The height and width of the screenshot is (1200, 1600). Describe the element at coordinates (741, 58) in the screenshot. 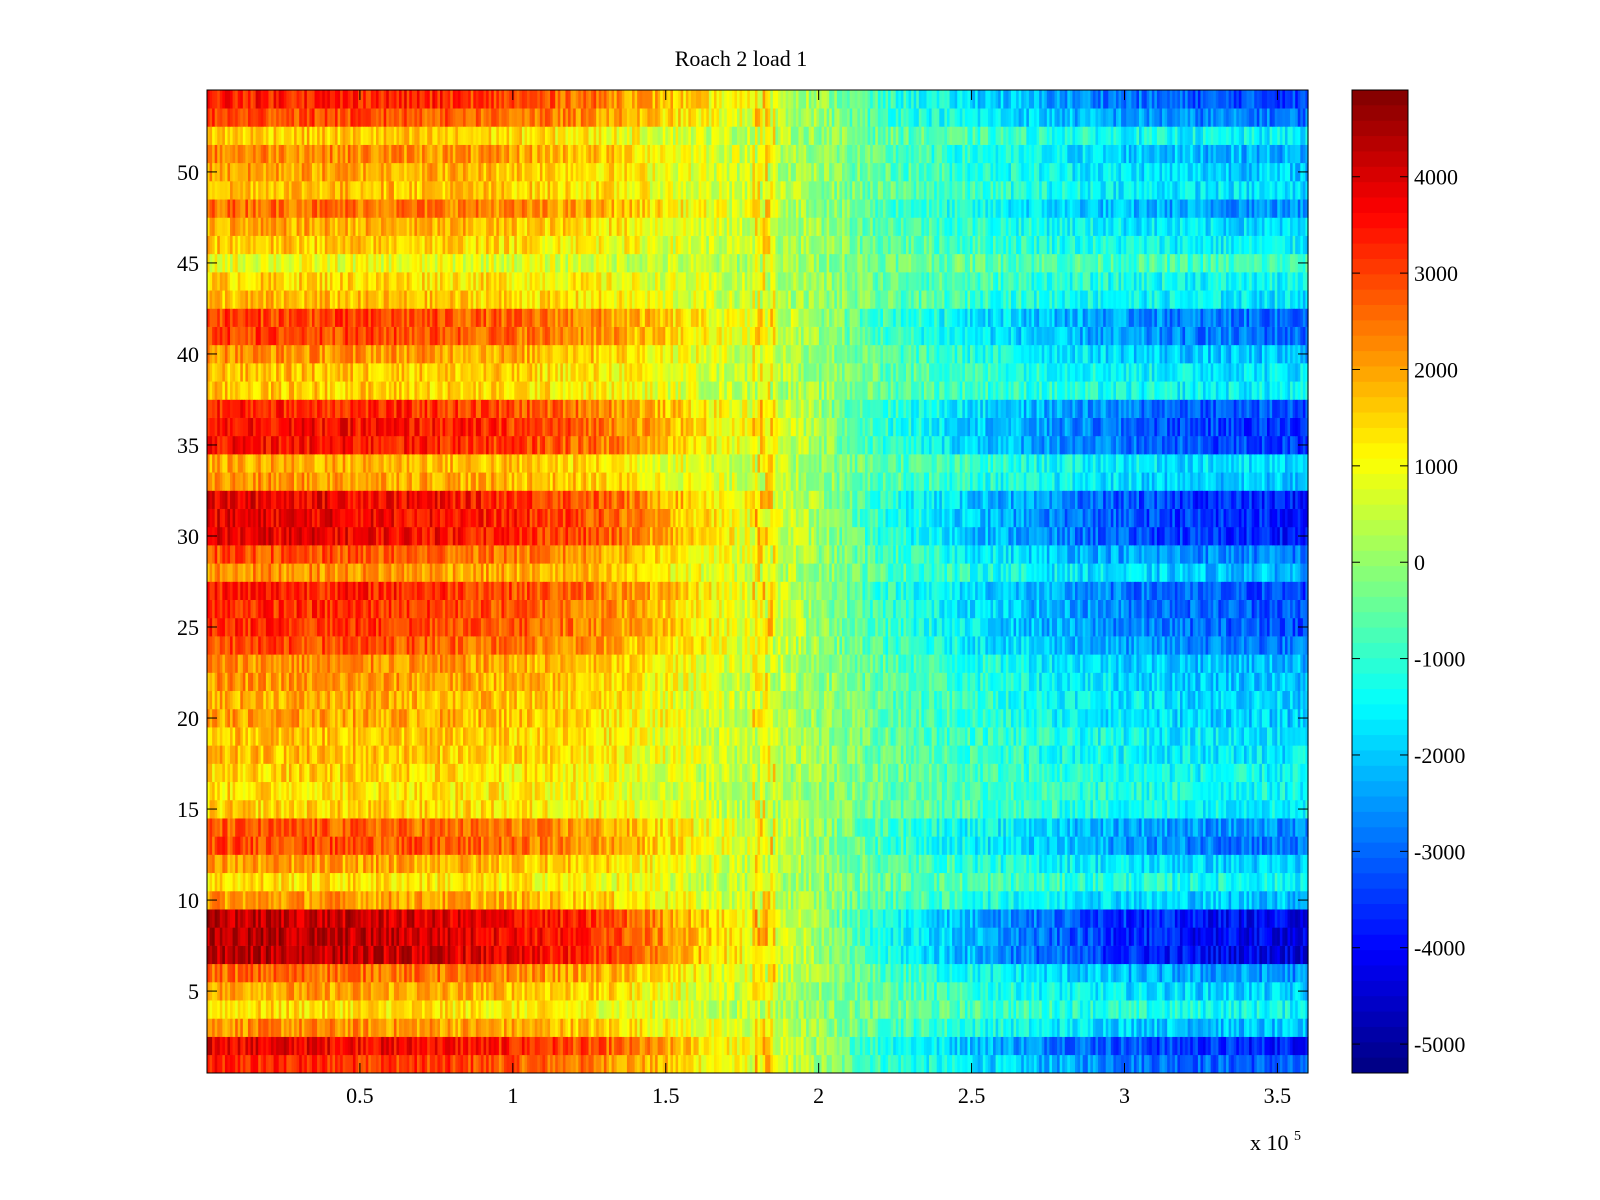

I see `chart-title: Roach 2 load 1` at that location.